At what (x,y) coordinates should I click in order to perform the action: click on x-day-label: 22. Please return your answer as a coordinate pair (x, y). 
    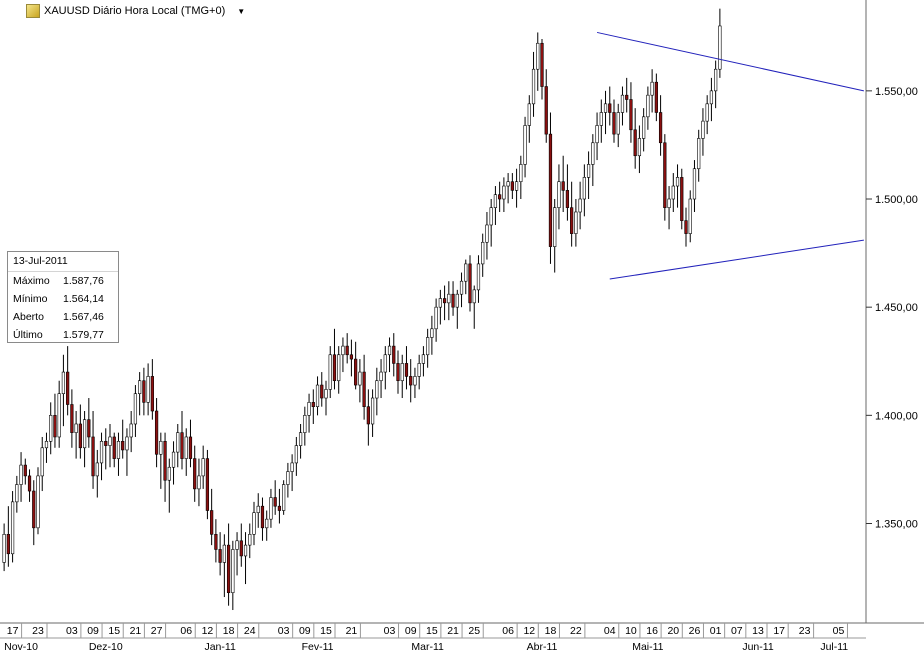
    Looking at the image, I should click on (576, 631).